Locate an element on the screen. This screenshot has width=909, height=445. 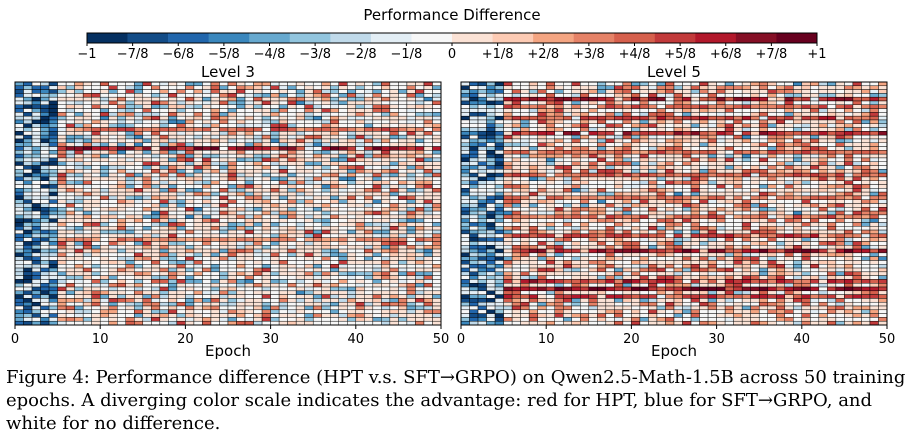
colorbar-segment is located at coordinates (391, 38).